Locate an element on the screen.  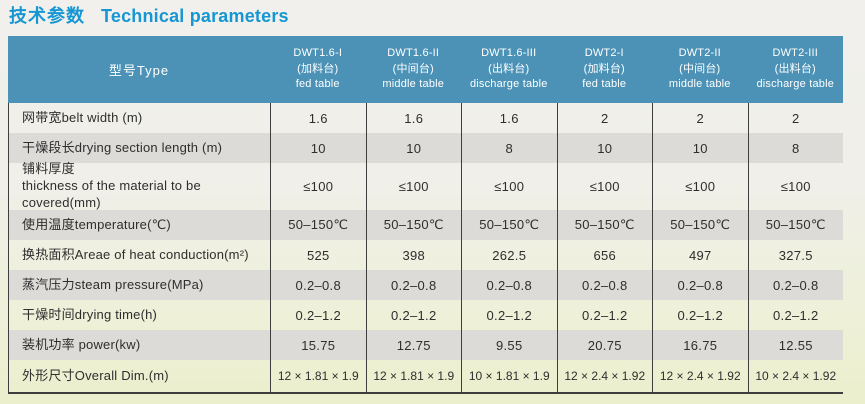
cell-value: 398 is located at coordinates (413, 255).